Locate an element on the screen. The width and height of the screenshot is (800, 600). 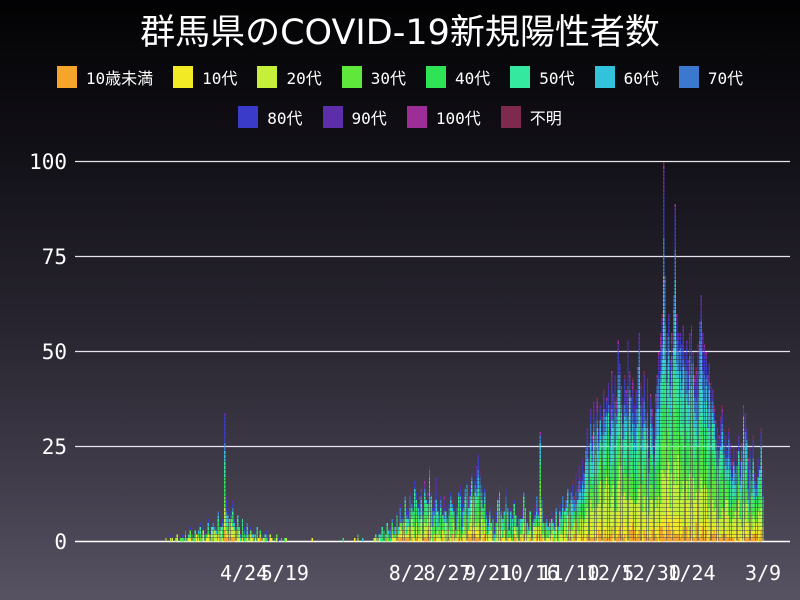
x-tick-label: 3/9 is located at coordinates (763, 573).